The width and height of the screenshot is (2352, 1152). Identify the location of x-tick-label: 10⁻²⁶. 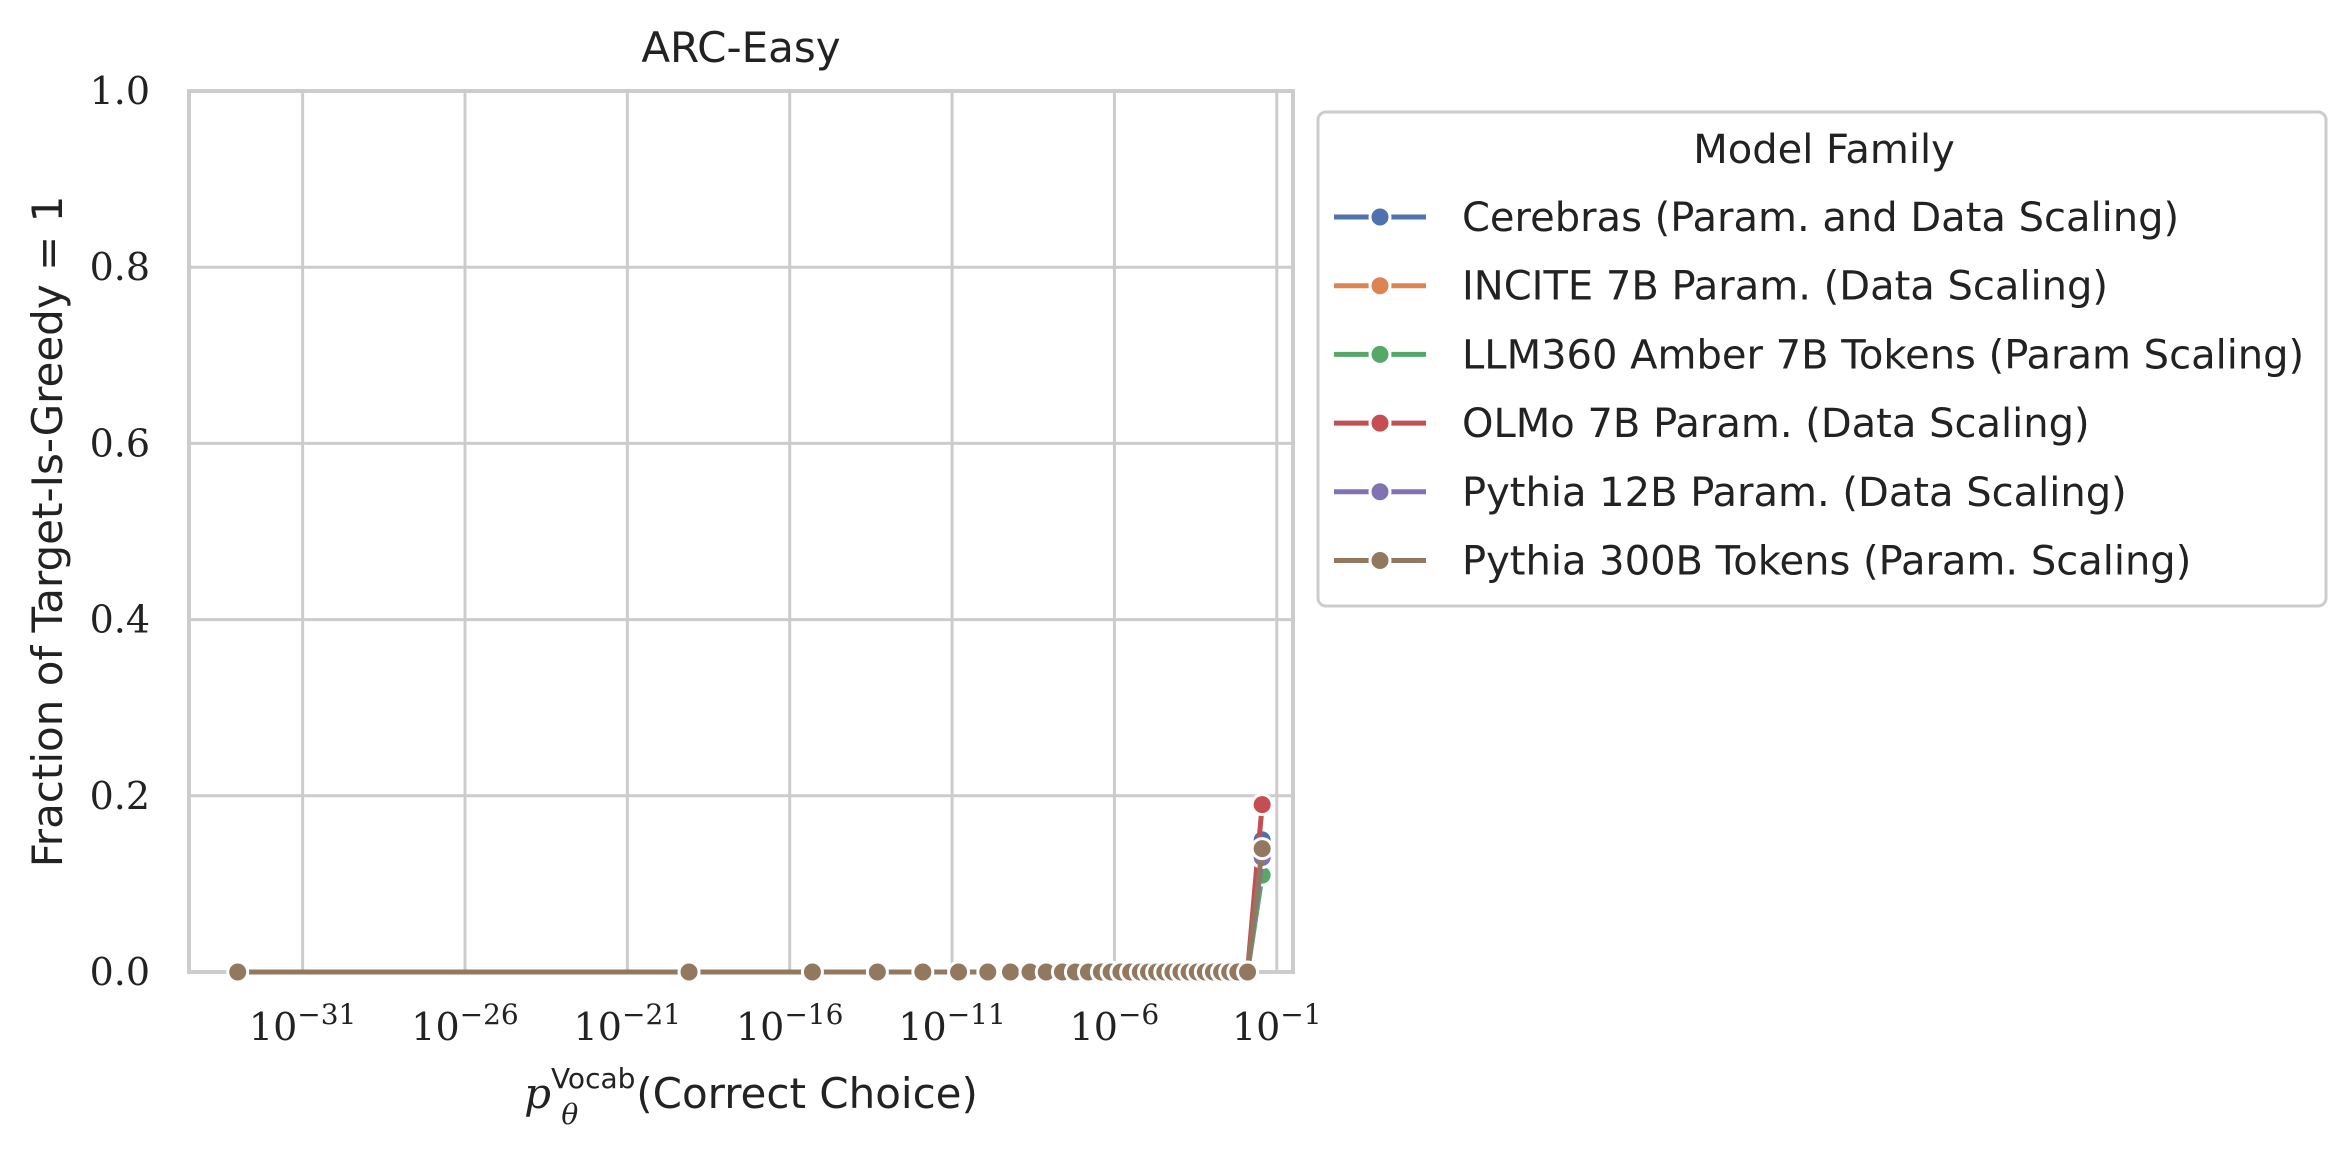
(464, 1023).